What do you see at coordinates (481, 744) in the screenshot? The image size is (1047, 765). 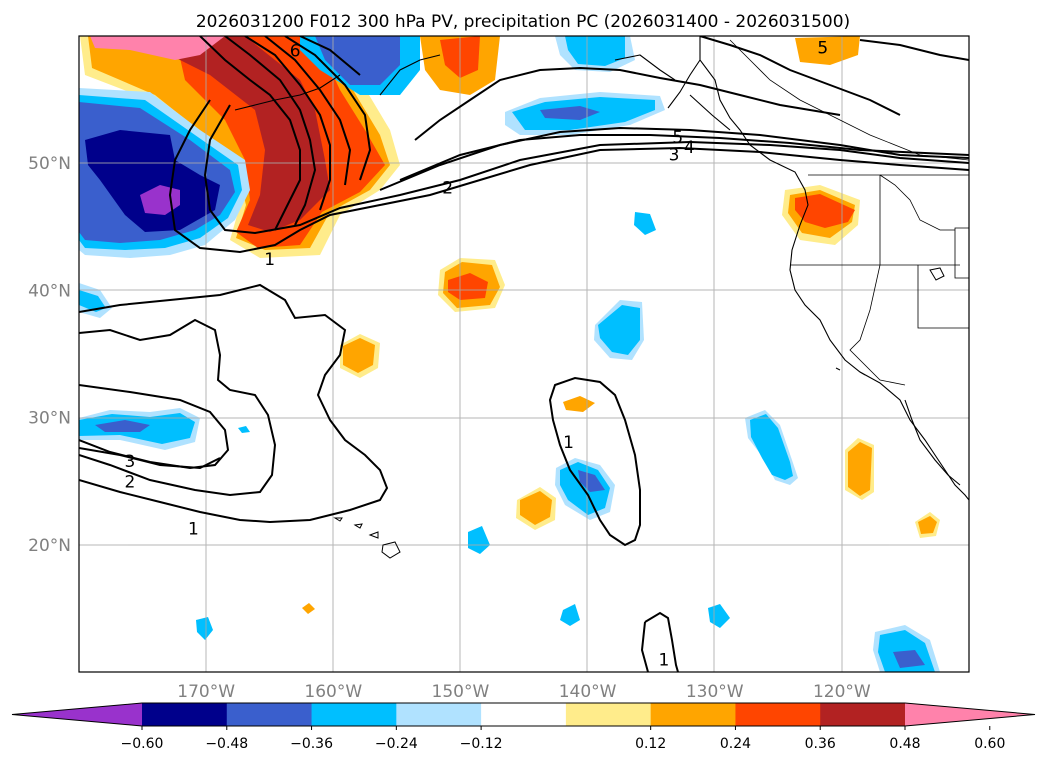 I see `colorbar-tick-label: −0.12` at bounding box center [481, 744].